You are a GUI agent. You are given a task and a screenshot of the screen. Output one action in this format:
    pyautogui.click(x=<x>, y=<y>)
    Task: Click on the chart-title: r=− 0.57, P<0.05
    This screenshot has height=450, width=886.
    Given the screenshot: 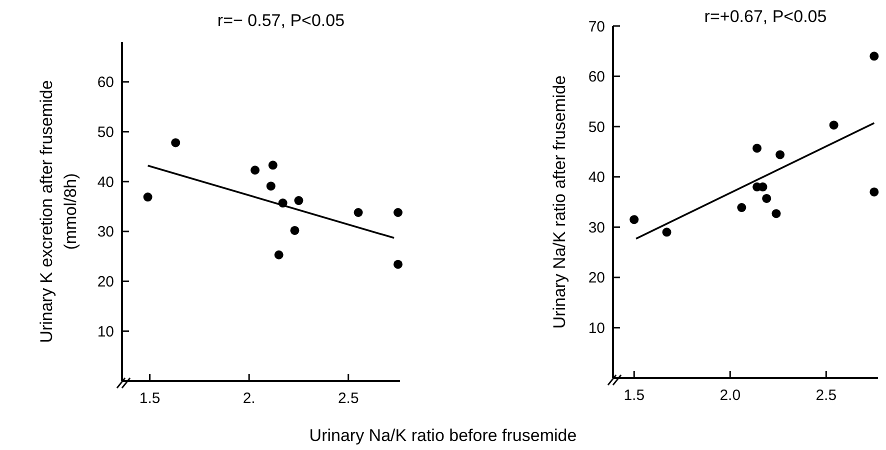 What is the action you would take?
    pyautogui.click(x=281, y=20)
    